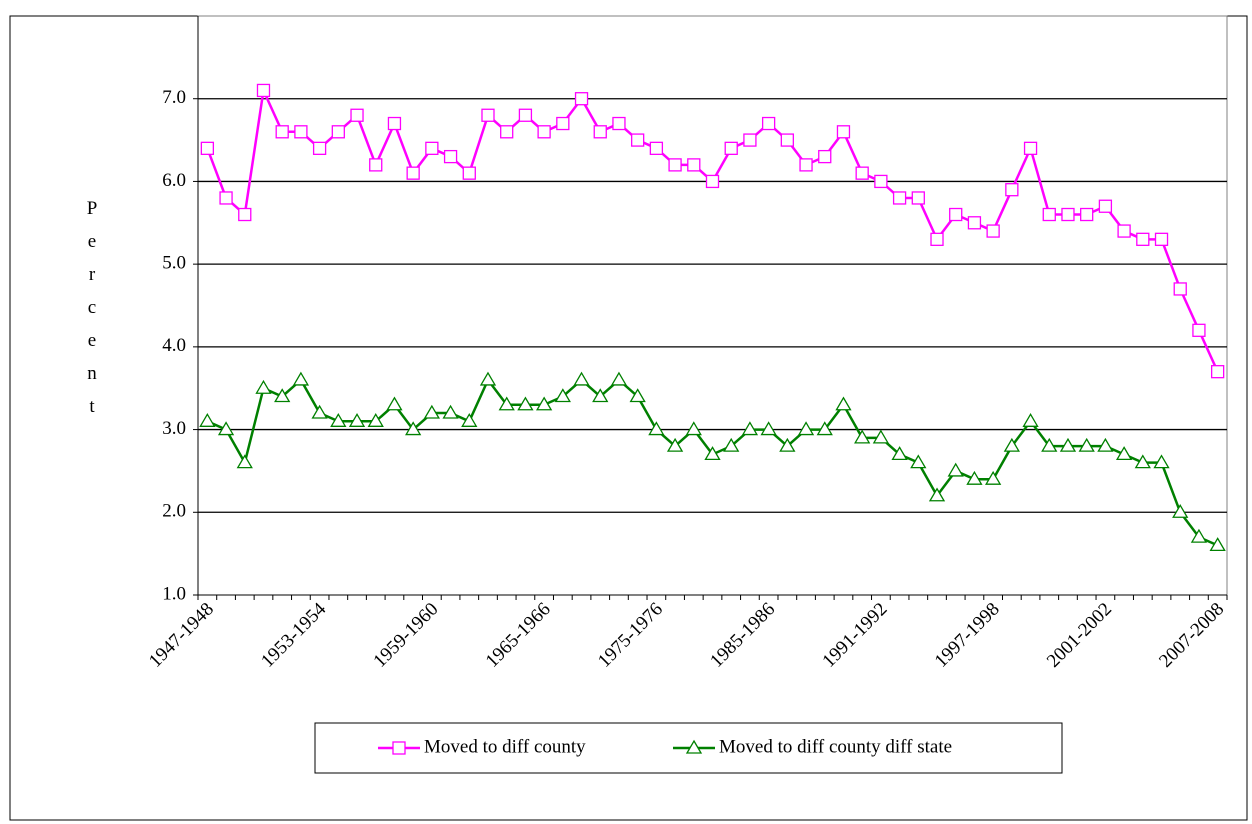  I want to click on y-axis-title: Percent, so click(92, 313).